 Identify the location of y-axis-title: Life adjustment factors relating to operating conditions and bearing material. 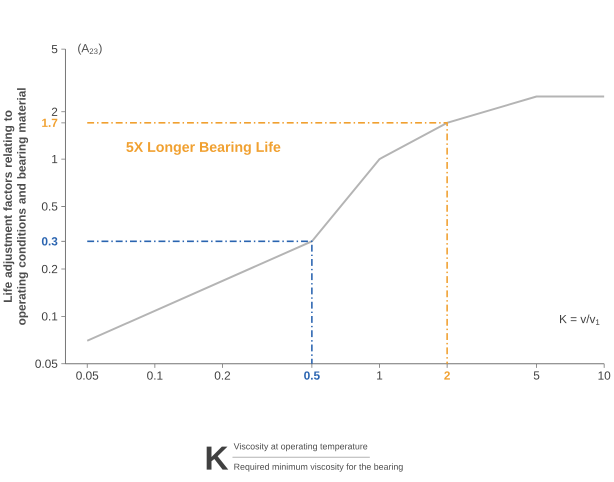
(15, 207).